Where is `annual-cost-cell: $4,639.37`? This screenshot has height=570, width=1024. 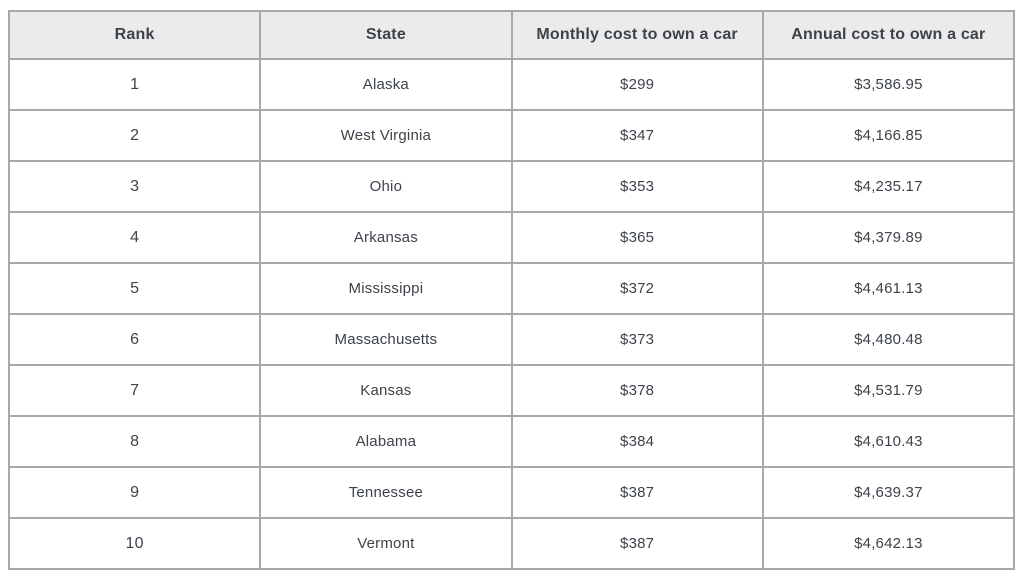
annual-cost-cell: $4,639.37 is located at coordinates (888, 492).